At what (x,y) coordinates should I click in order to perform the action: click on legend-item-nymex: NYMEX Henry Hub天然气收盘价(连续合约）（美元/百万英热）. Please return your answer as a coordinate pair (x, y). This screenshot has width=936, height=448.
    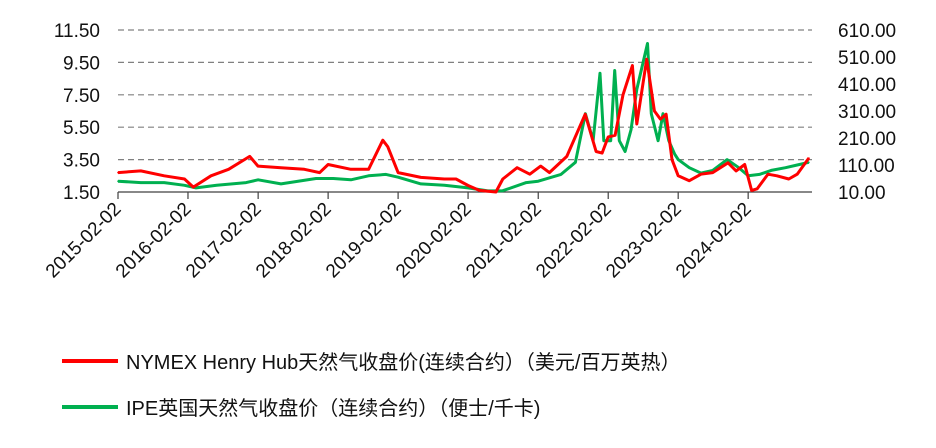
    Looking at the image, I should click on (492, 360).